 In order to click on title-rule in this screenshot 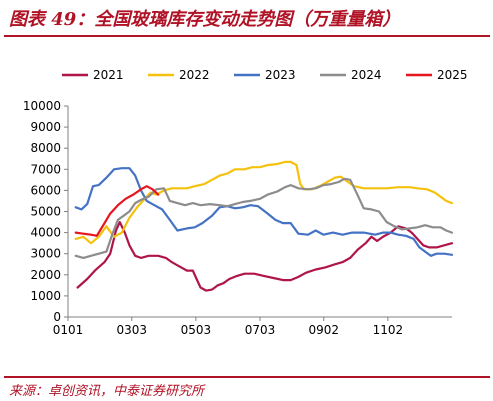, I will do `click(247, 36)`.